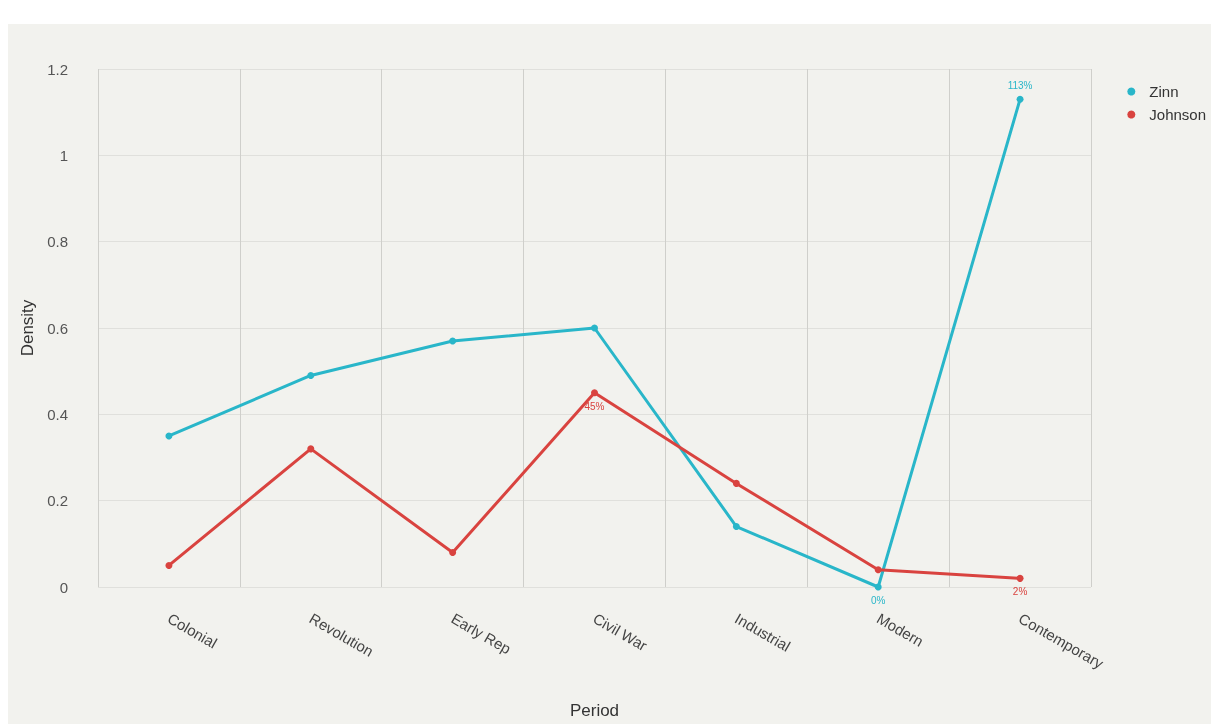  I want to click on y-tick-label: 0.2, so click(57, 501).